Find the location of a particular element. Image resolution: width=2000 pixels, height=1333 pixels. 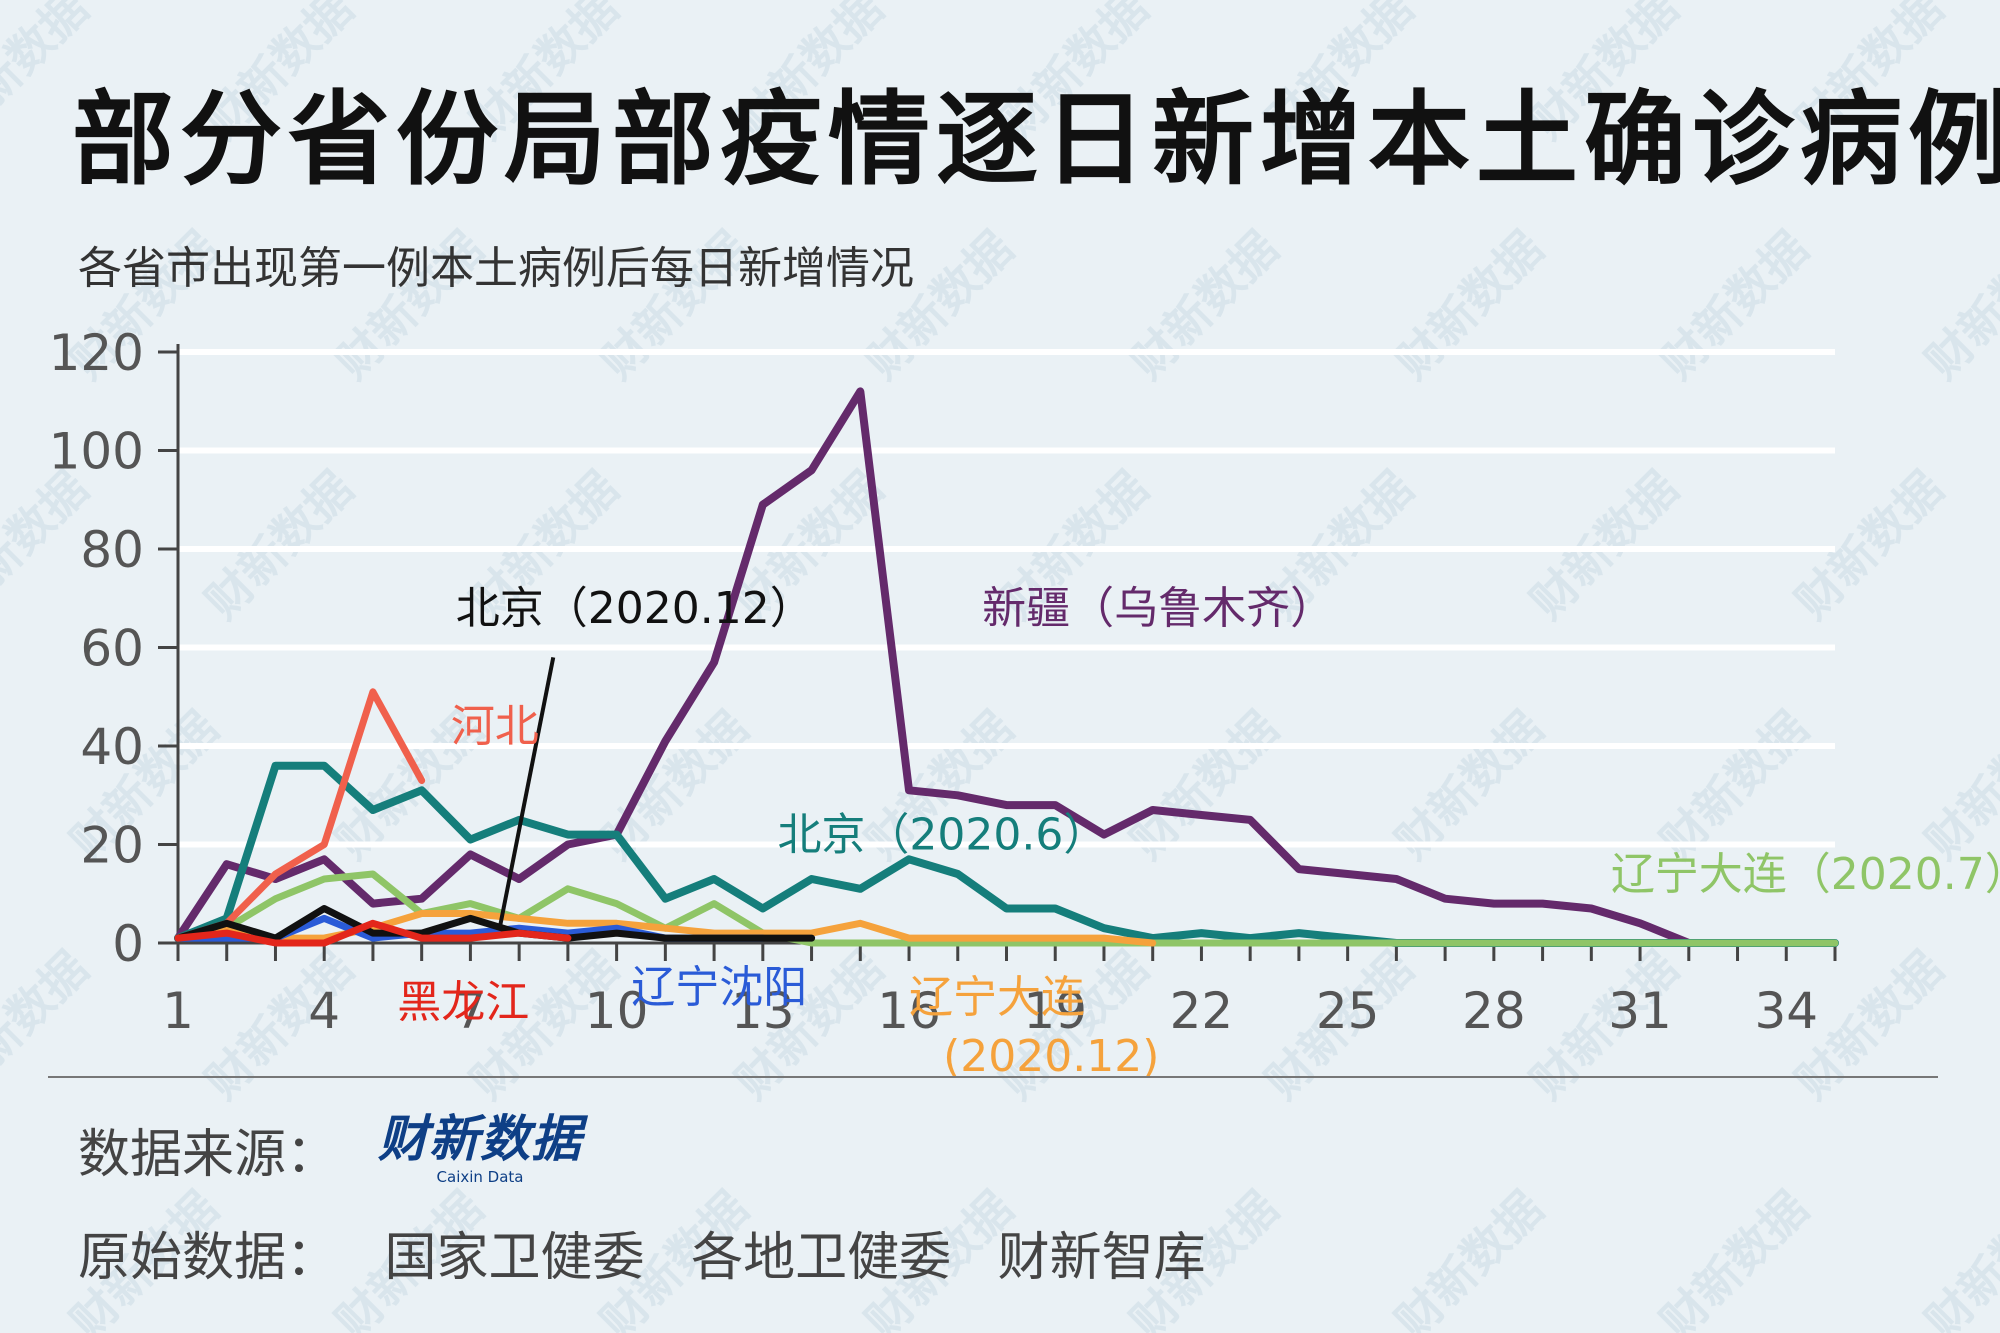

y-tick-label: 40 is located at coordinates (112, 747).